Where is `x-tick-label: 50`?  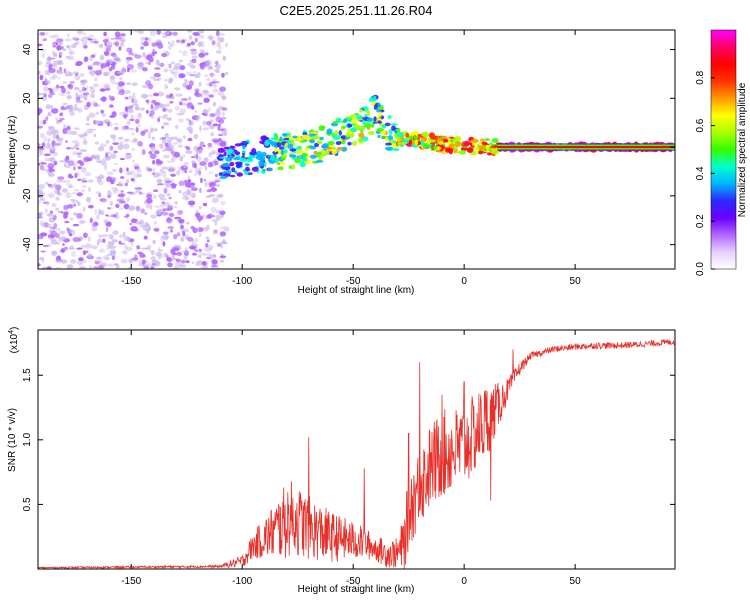 x-tick-label: 50 is located at coordinates (576, 581).